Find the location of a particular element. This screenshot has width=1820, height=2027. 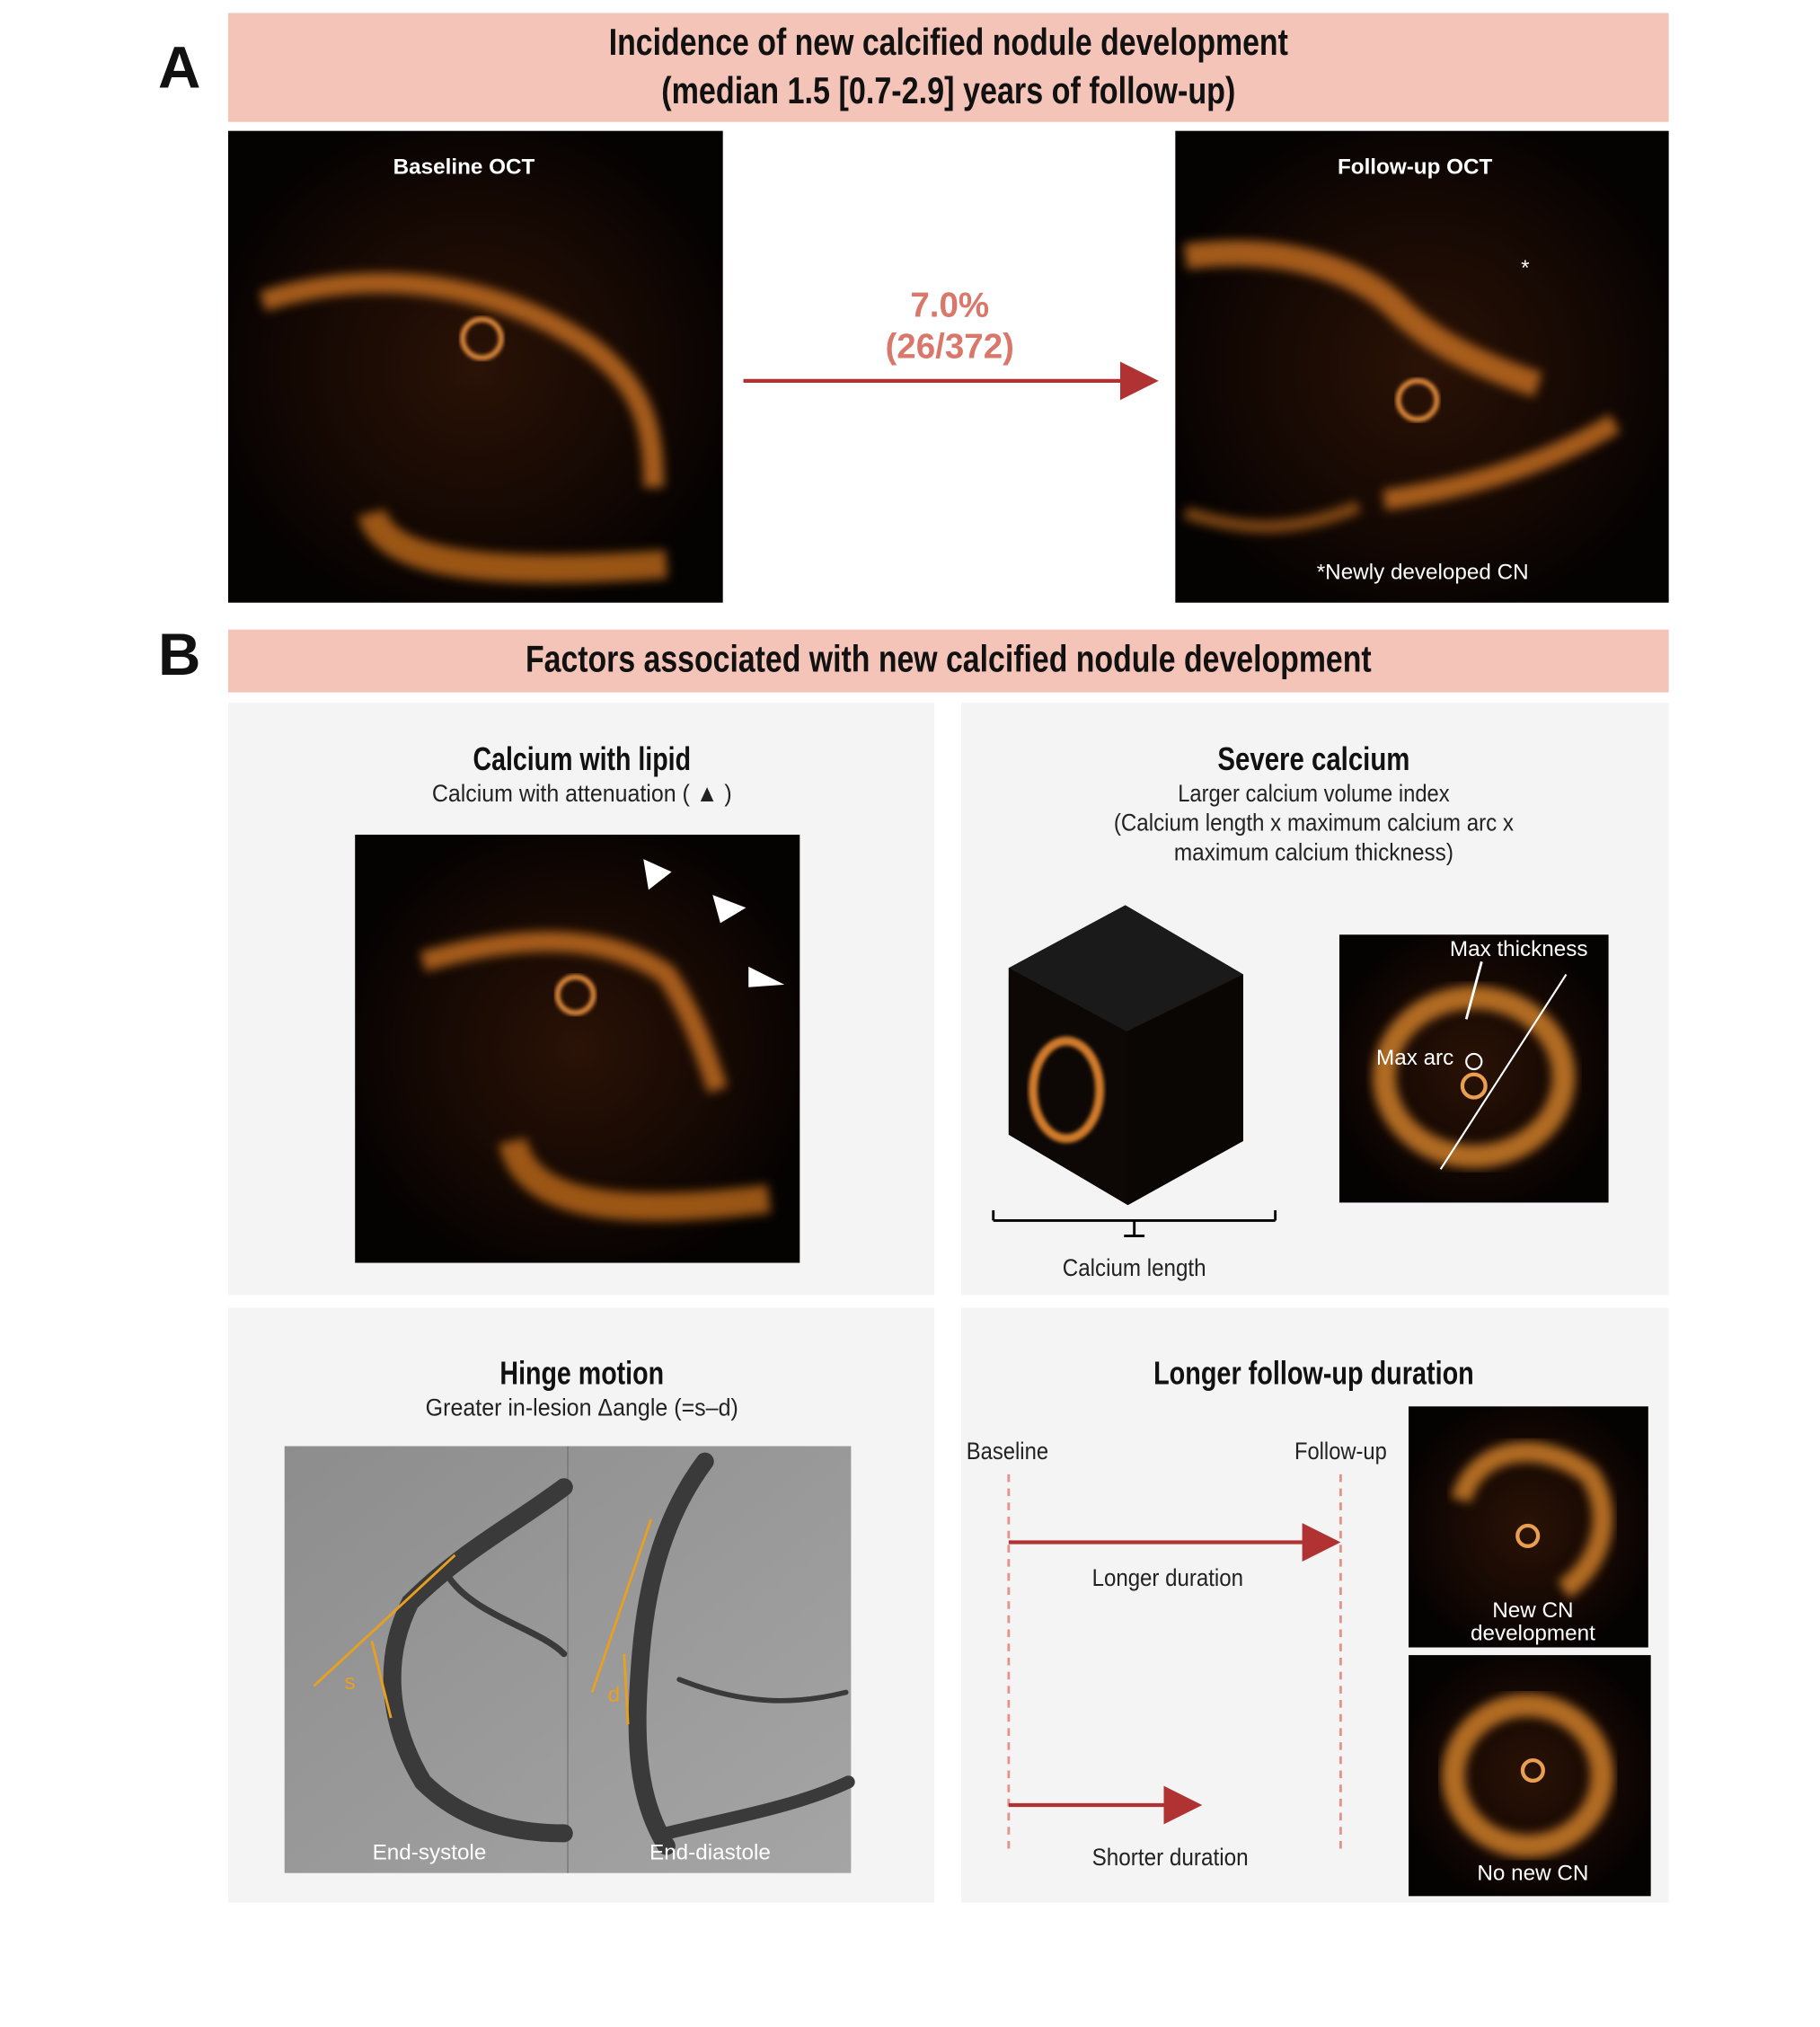

image-label: No new CN is located at coordinates (1533, 1873).